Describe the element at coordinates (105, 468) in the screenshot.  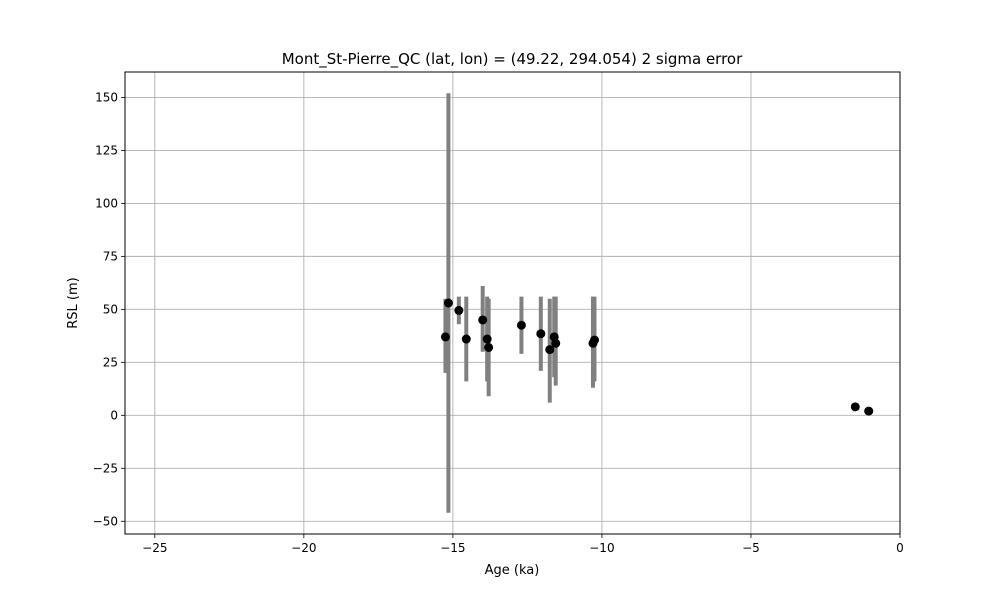
I see `y-tick-label: −25` at that location.